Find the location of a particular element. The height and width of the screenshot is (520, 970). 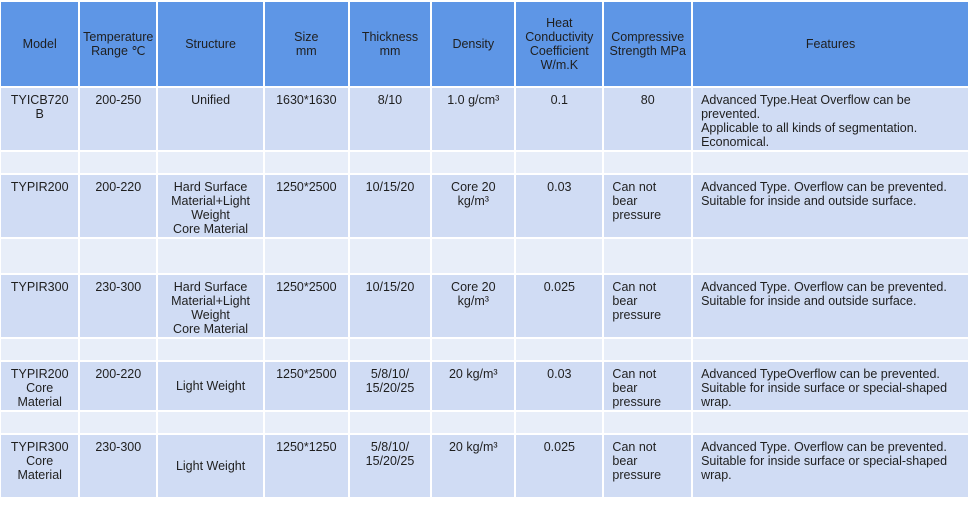

cell-density: 1.0 g/cm³ is located at coordinates (473, 119).